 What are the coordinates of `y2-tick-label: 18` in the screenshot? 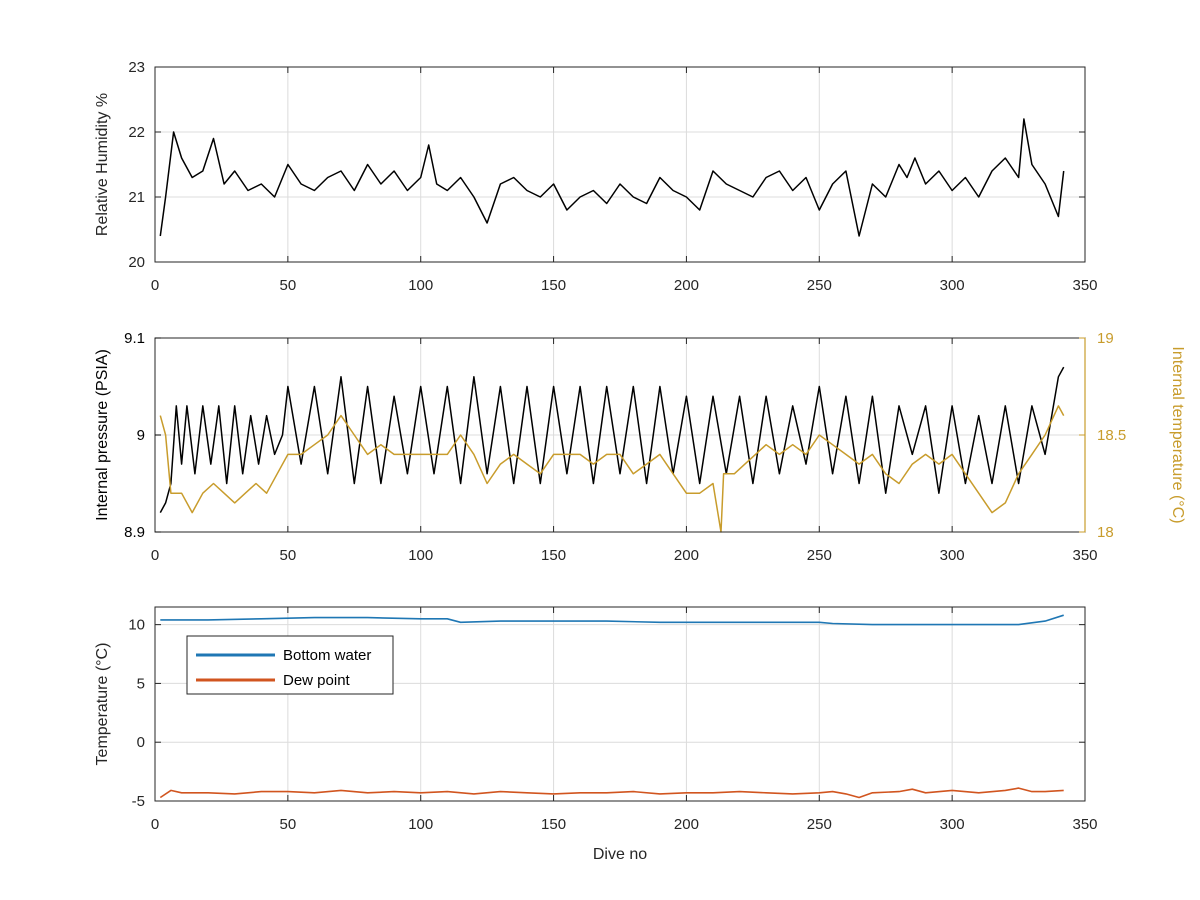 It's located at (1105, 532).